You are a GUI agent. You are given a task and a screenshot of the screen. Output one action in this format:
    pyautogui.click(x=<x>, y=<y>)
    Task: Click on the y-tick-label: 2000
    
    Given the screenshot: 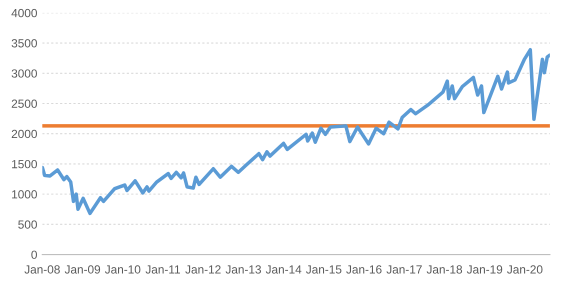 What is the action you would take?
    pyautogui.click(x=24, y=134)
    